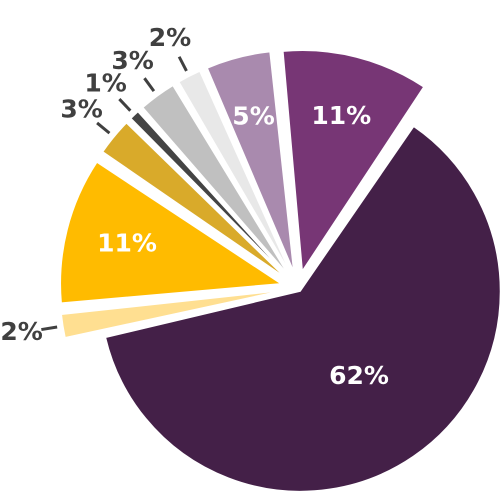 The image size is (500, 500). What do you see at coordinates (132, 60) in the screenshot?
I see `pie-label-5: 3%` at bounding box center [132, 60].